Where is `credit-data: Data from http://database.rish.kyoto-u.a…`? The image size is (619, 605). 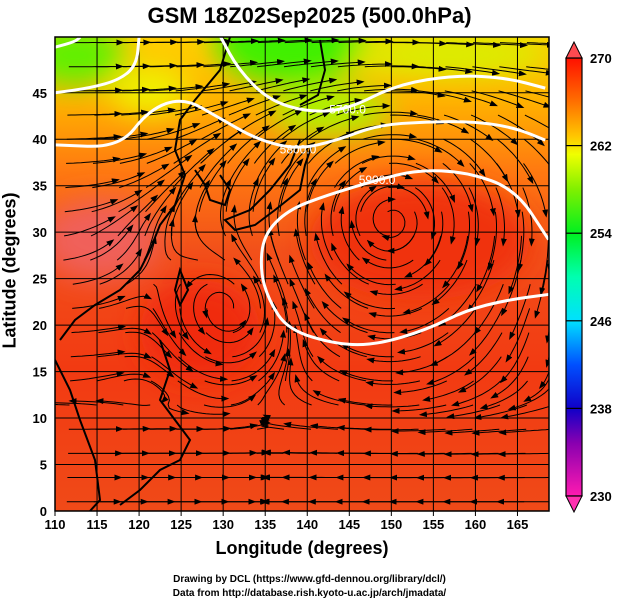
credit-data: Data from http://database.rish.kyoto-u.a… is located at coordinates (309, 593).